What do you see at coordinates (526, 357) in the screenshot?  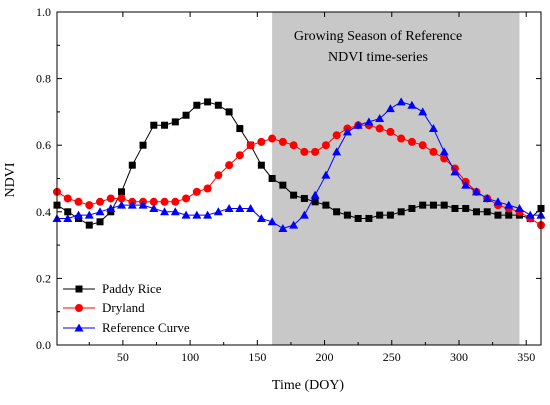 I see `x-tick-label: 350` at bounding box center [526, 357].